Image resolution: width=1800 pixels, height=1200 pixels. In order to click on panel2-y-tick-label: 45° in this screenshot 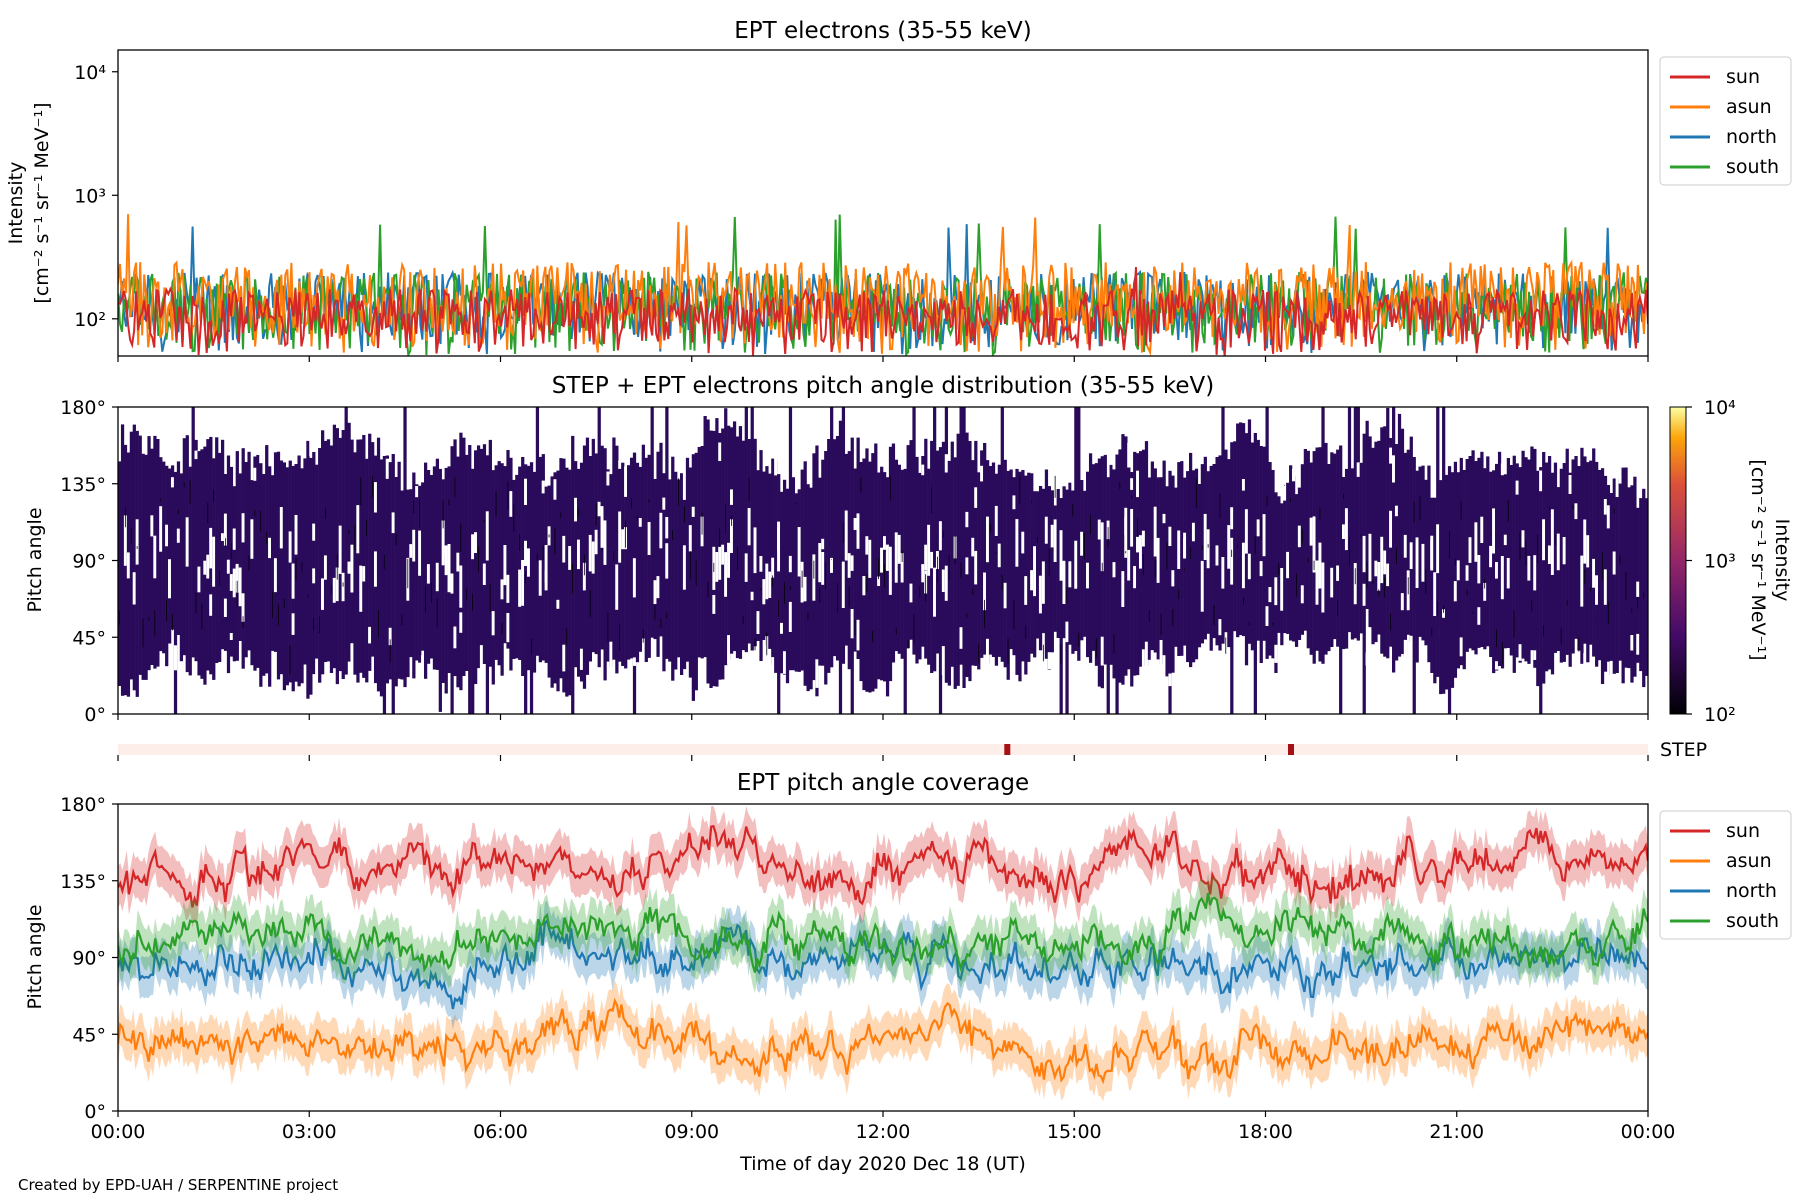, I will do `click(89, 638)`.